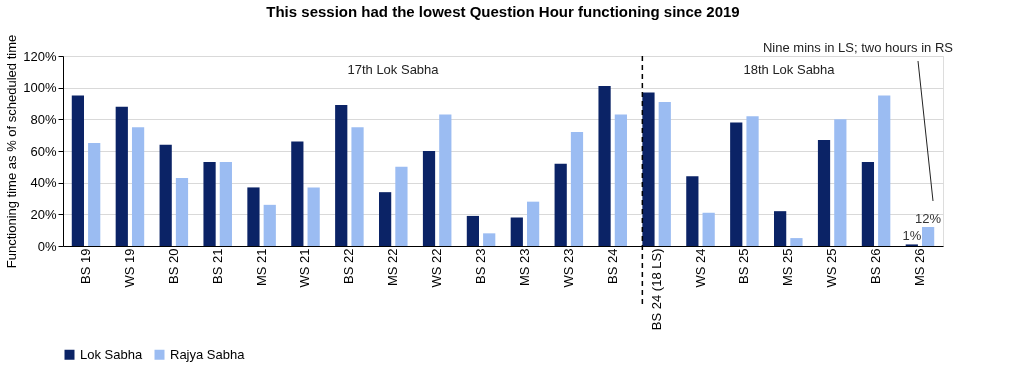 The image size is (1024, 370). Describe the element at coordinates (700, 268) in the screenshot. I see `x-tick-label: WS 24` at that location.